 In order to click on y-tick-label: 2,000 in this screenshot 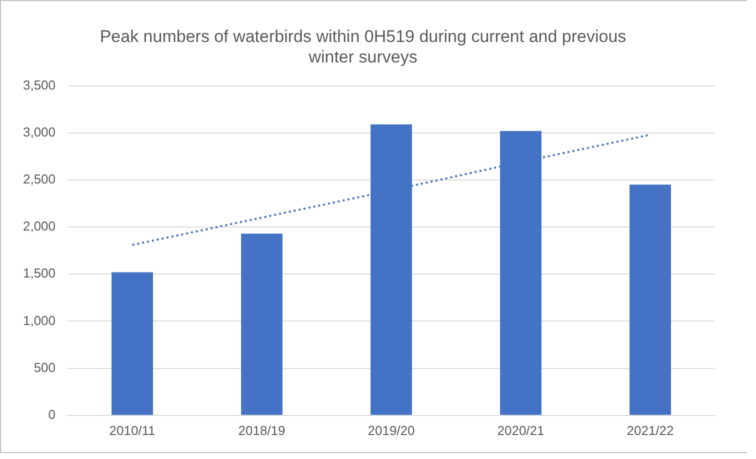, I will do `click(39, 226)`.